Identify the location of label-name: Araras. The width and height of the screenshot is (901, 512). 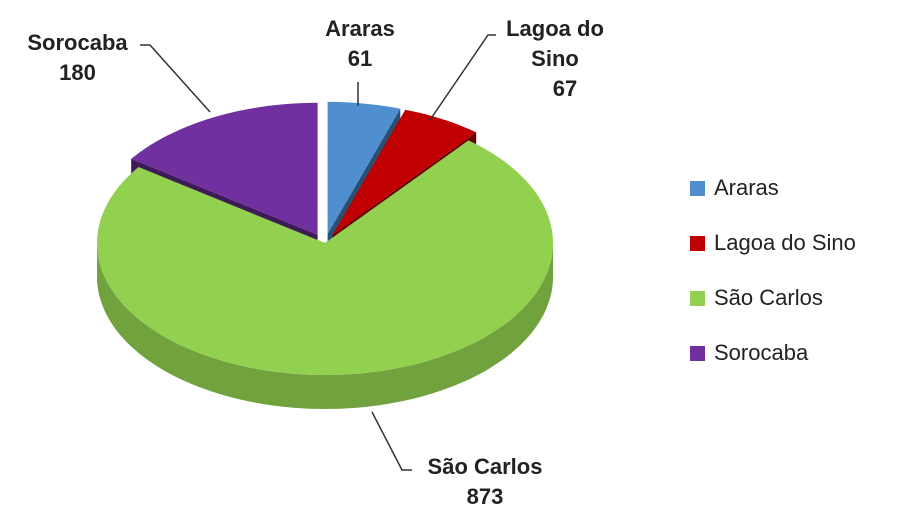
(360, 28).